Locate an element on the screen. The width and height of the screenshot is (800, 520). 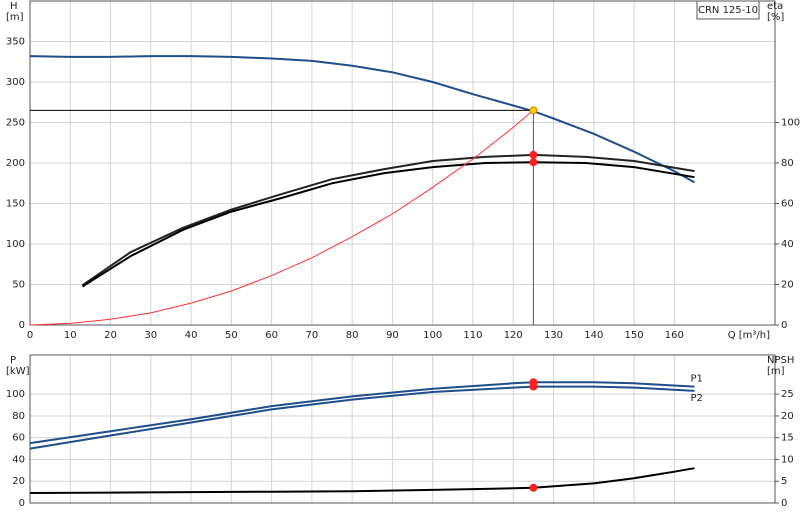
y2-tick-label: 25 is located at coordinates (787, 394).